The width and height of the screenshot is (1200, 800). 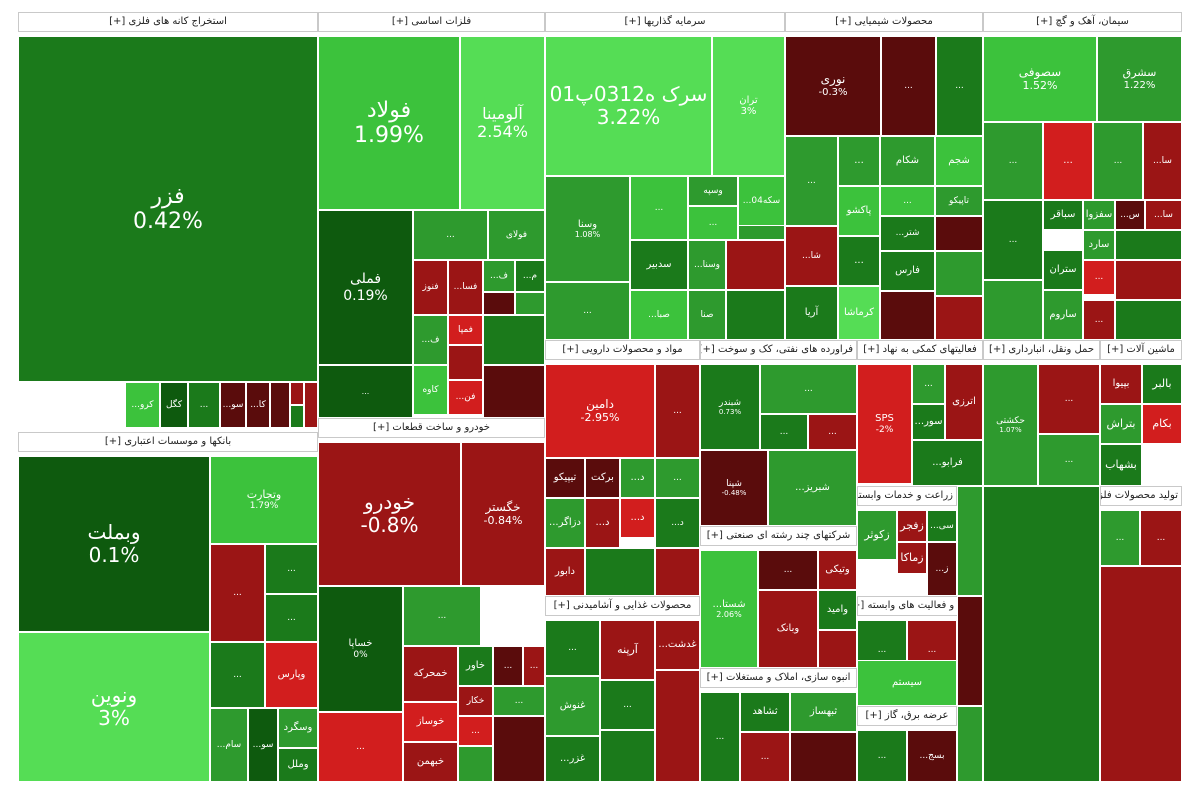 What do you see at coordinates (587, 229) in the screenshot?
I see `treemap-tile: وسنا 1.08%` at bounding box center [587, 229].